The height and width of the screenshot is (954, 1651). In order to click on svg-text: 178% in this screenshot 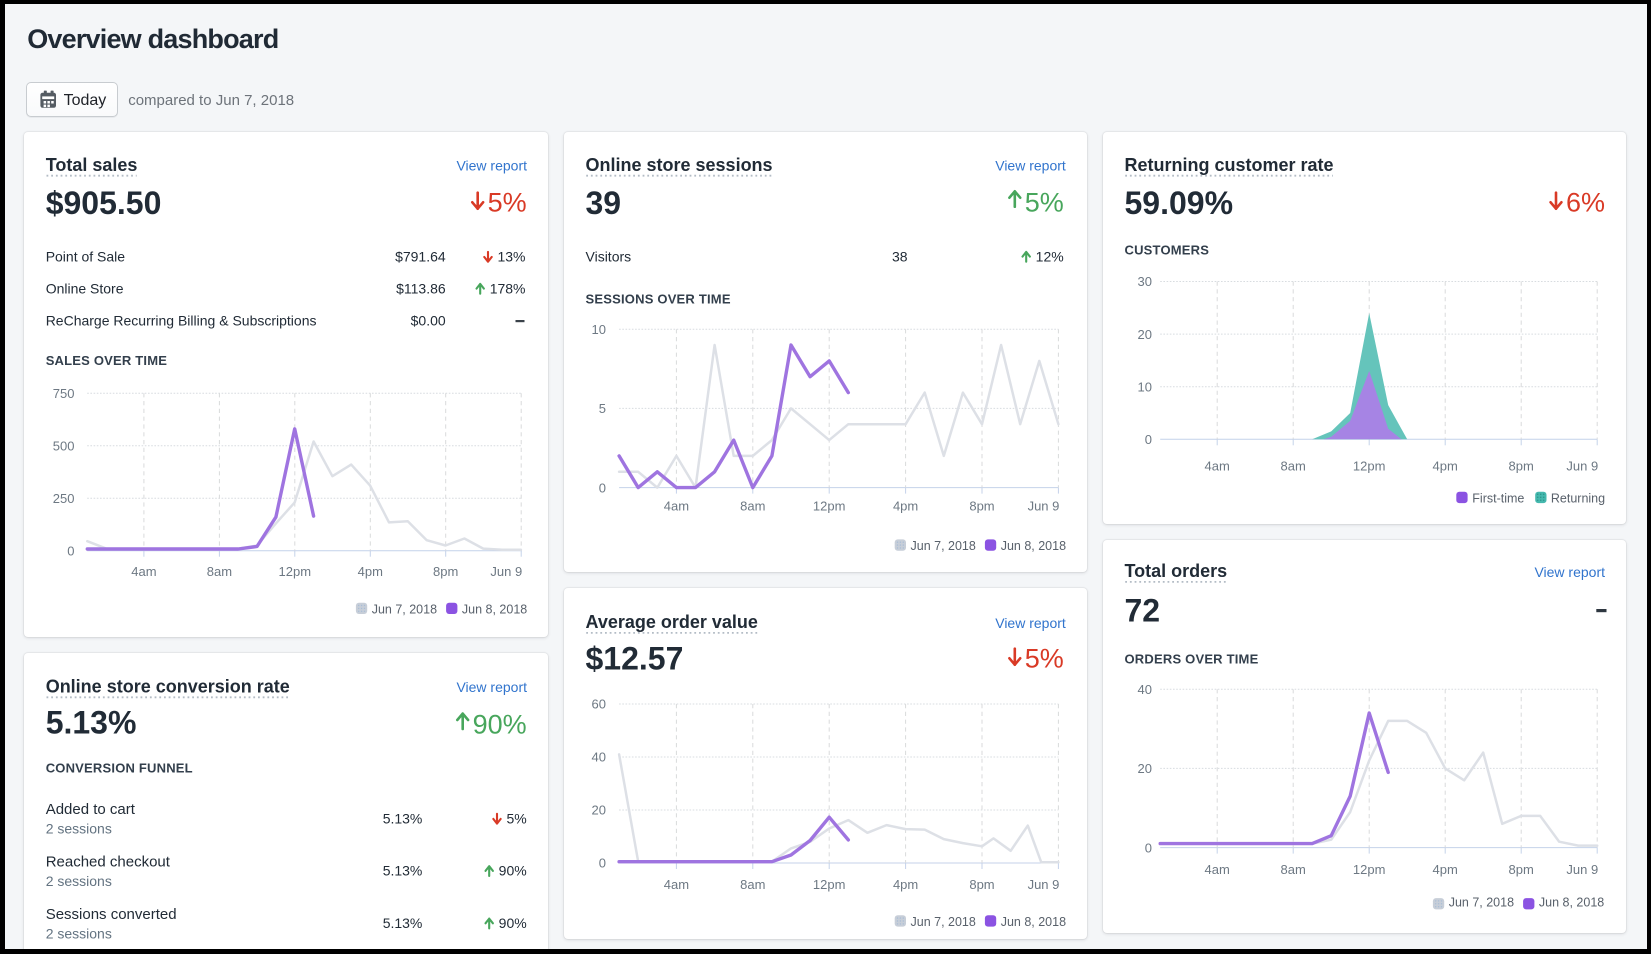, I will do `click(508, 288)`.